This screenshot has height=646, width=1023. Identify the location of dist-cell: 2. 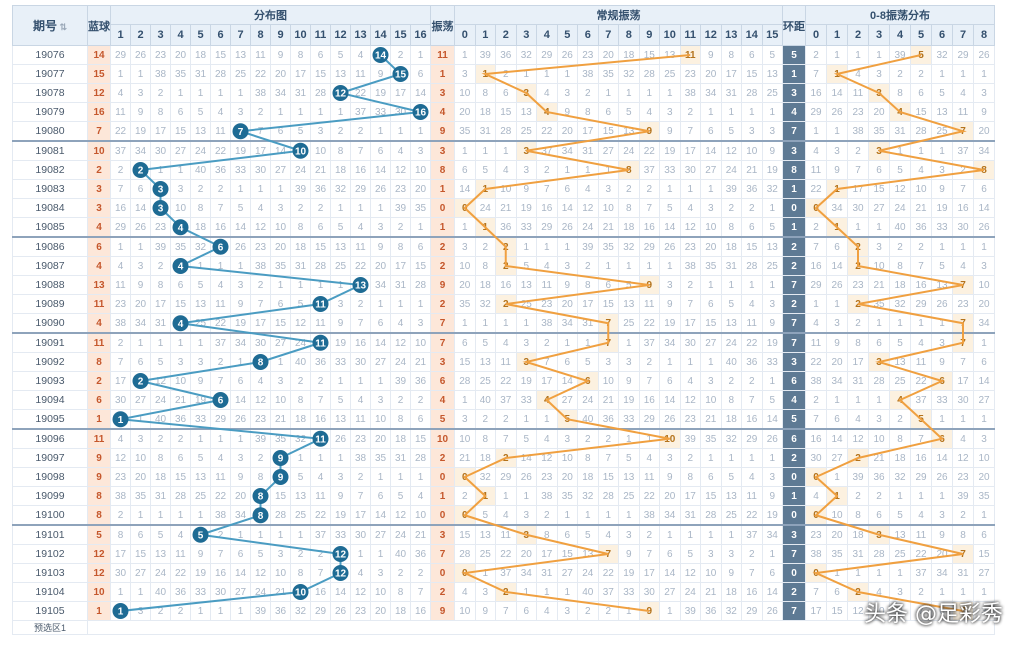
(120, 170).